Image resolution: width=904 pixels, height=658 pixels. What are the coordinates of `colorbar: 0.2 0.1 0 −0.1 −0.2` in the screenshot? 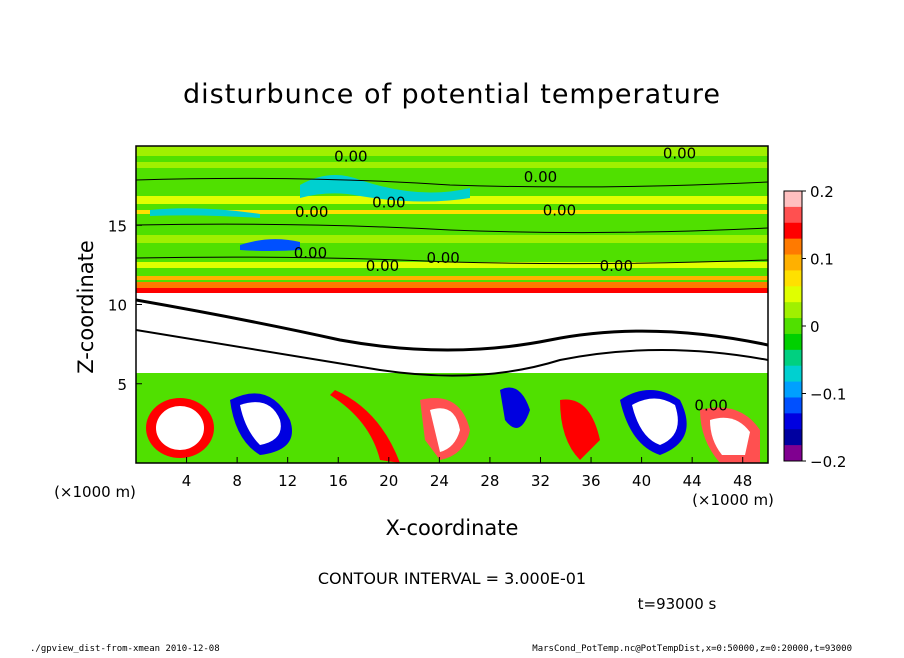 It's located at (814, 327).